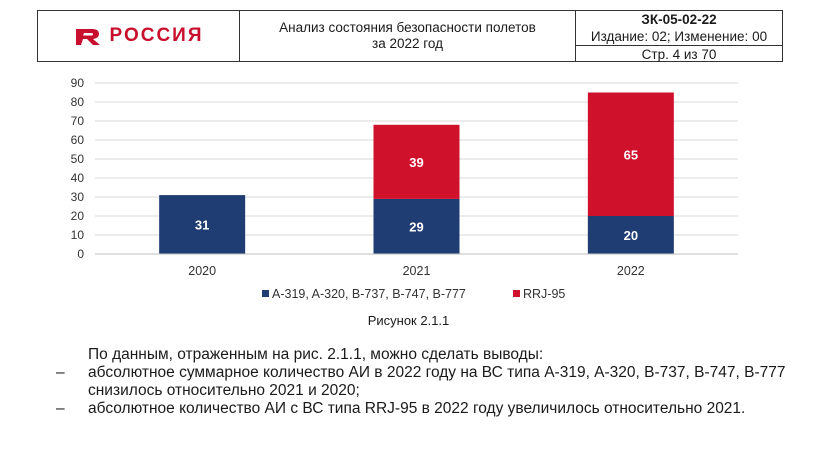 Image resolution: width=817 pixels, height=457 pixels. I want to click on legend-label: A-319, A-320, B-737, B-747, B-777, so click(369, 294).